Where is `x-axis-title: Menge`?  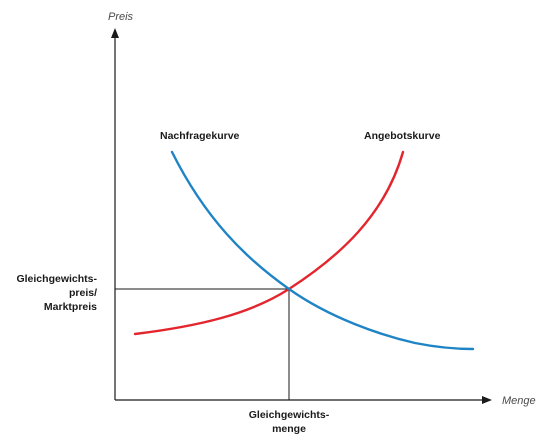 x-axis-title: Menge is located at coordinates (519, 401).